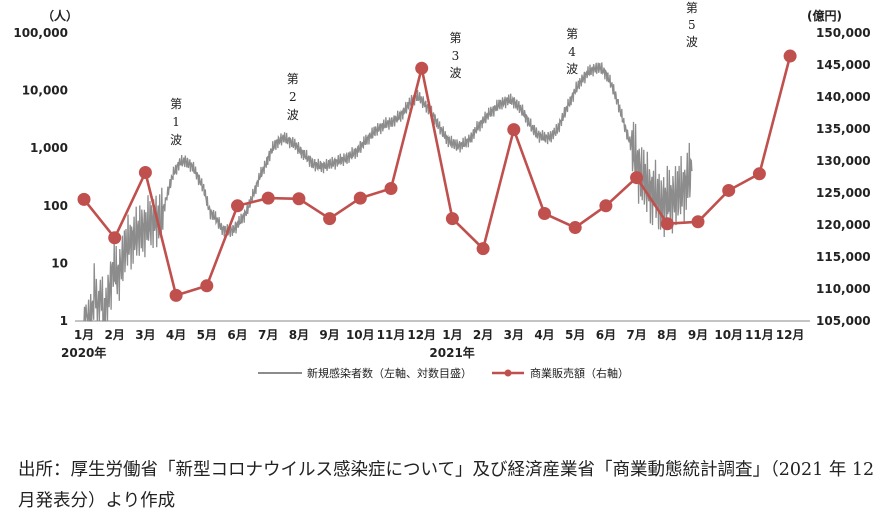 This screenshot has width=891, height=526. Describe the element at coordinates (579, 373) in the screenshot. I see `legend-sales-label: 商業販売額（右軸）` at that location.